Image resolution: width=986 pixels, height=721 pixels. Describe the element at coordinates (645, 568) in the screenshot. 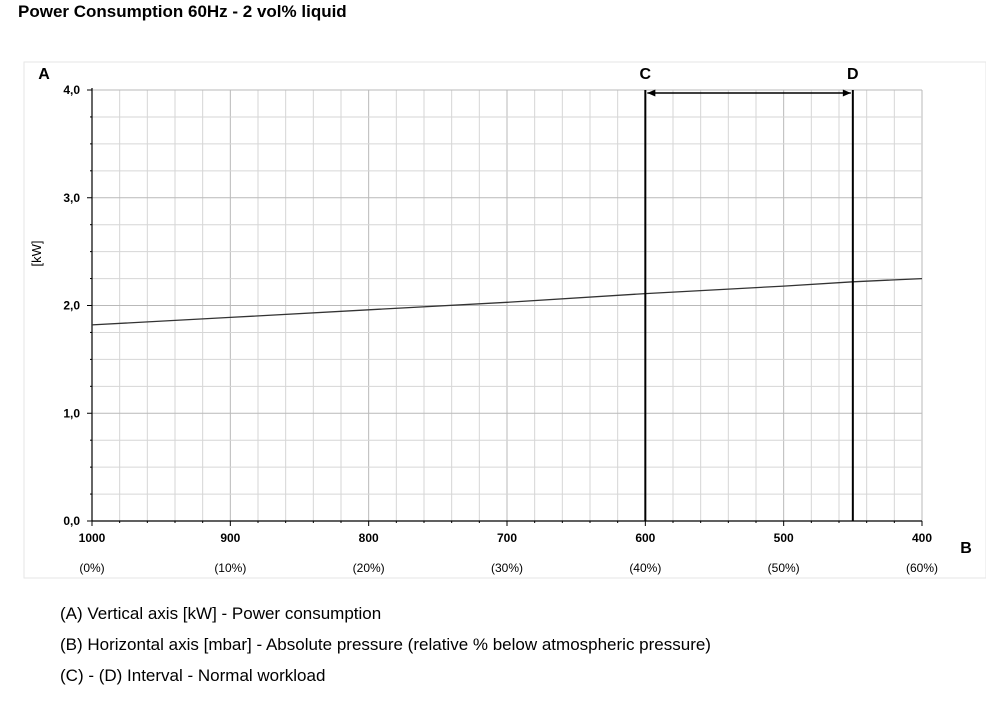

I see `x-tick-percent-label: (40%)` at that location.